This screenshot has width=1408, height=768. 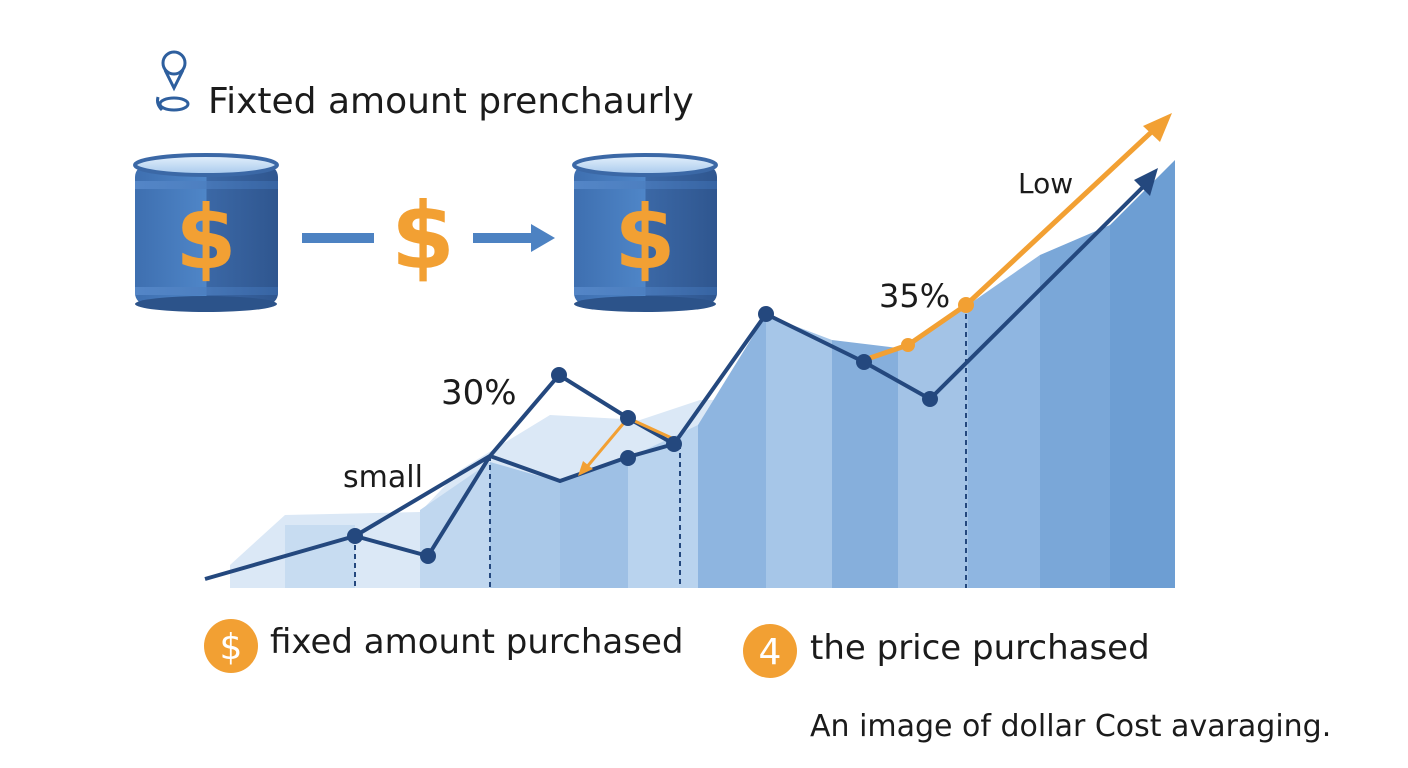 I want to click on legend-item-price: 4 the price purchased, so click(x=946, y=651).